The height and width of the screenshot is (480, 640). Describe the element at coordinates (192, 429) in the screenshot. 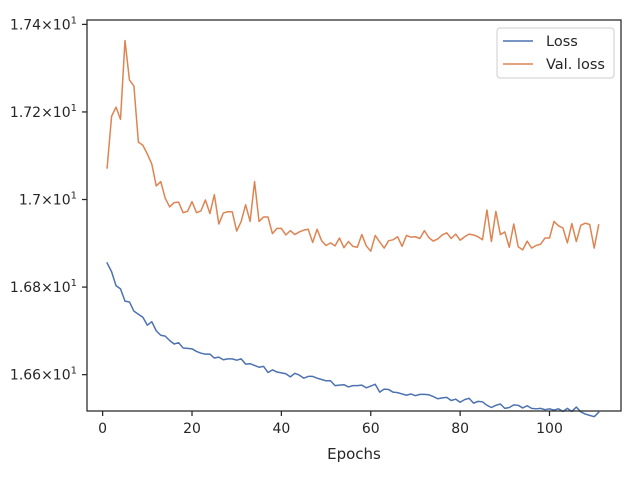

I see `x-tick-label: 20` at that location.